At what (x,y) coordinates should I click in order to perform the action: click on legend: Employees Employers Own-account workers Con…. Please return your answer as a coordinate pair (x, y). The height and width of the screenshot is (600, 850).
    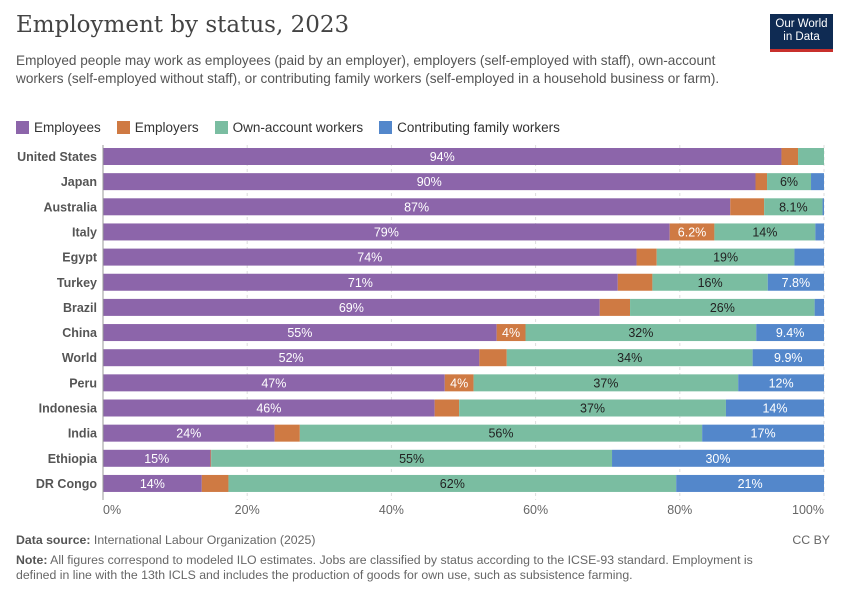
    Looking at the image, I should click on (288, 127).